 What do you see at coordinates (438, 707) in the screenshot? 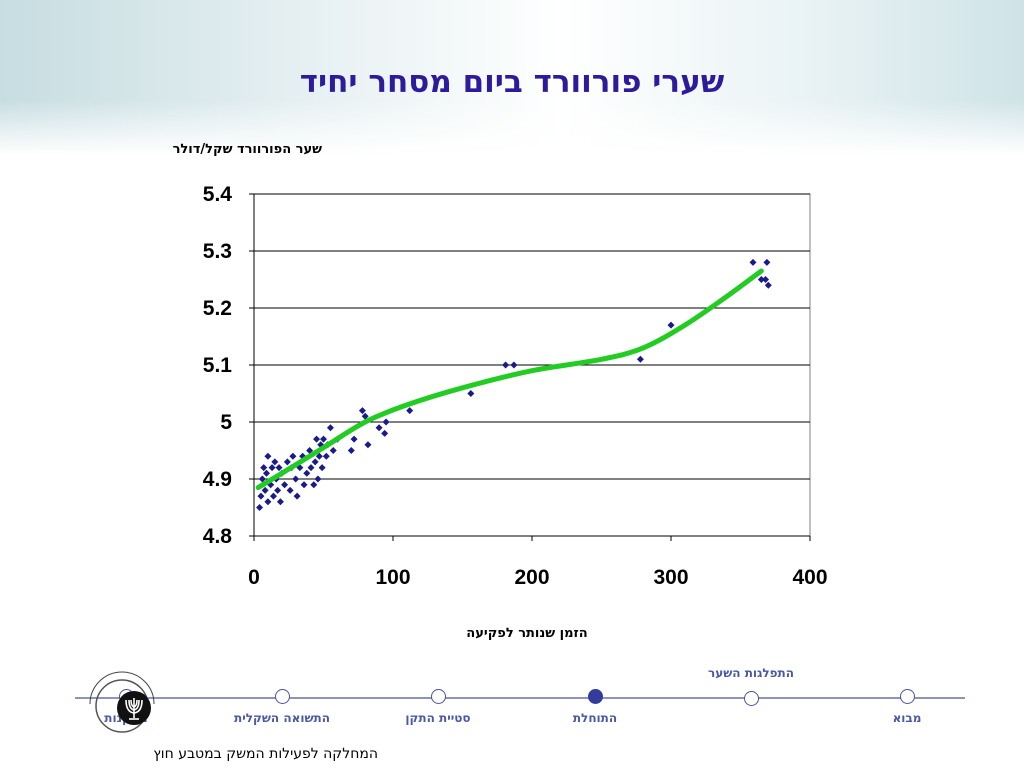
I see `nav-item: סטיית התקן` at bounding box center [438, 707].